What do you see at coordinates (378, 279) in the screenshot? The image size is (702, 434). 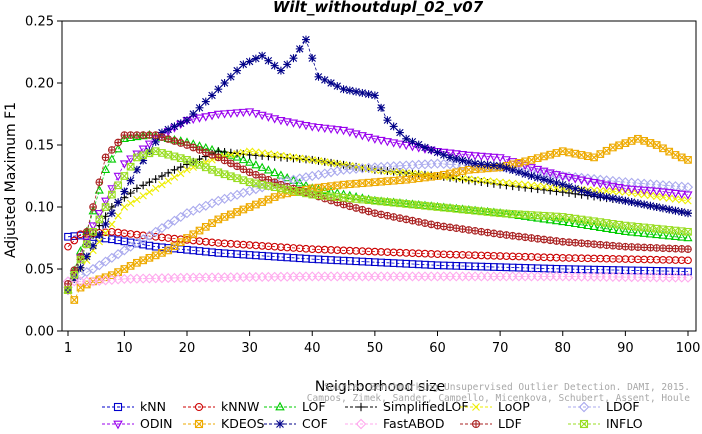 I see `series-fastabod` at bounding box center [378, 279].